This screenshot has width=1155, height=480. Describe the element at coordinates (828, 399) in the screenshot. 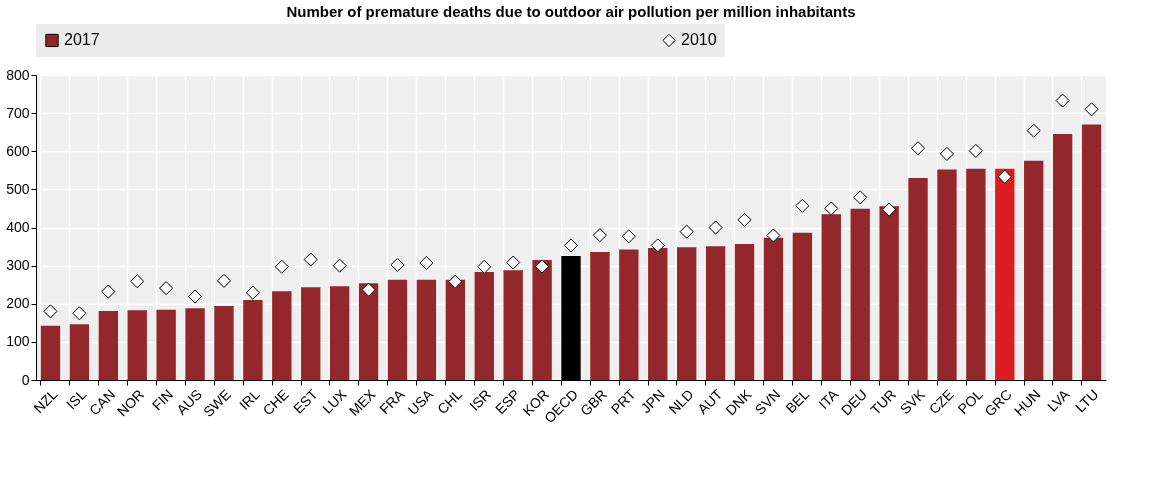

I see `x-tick-label: ITA` at that location.